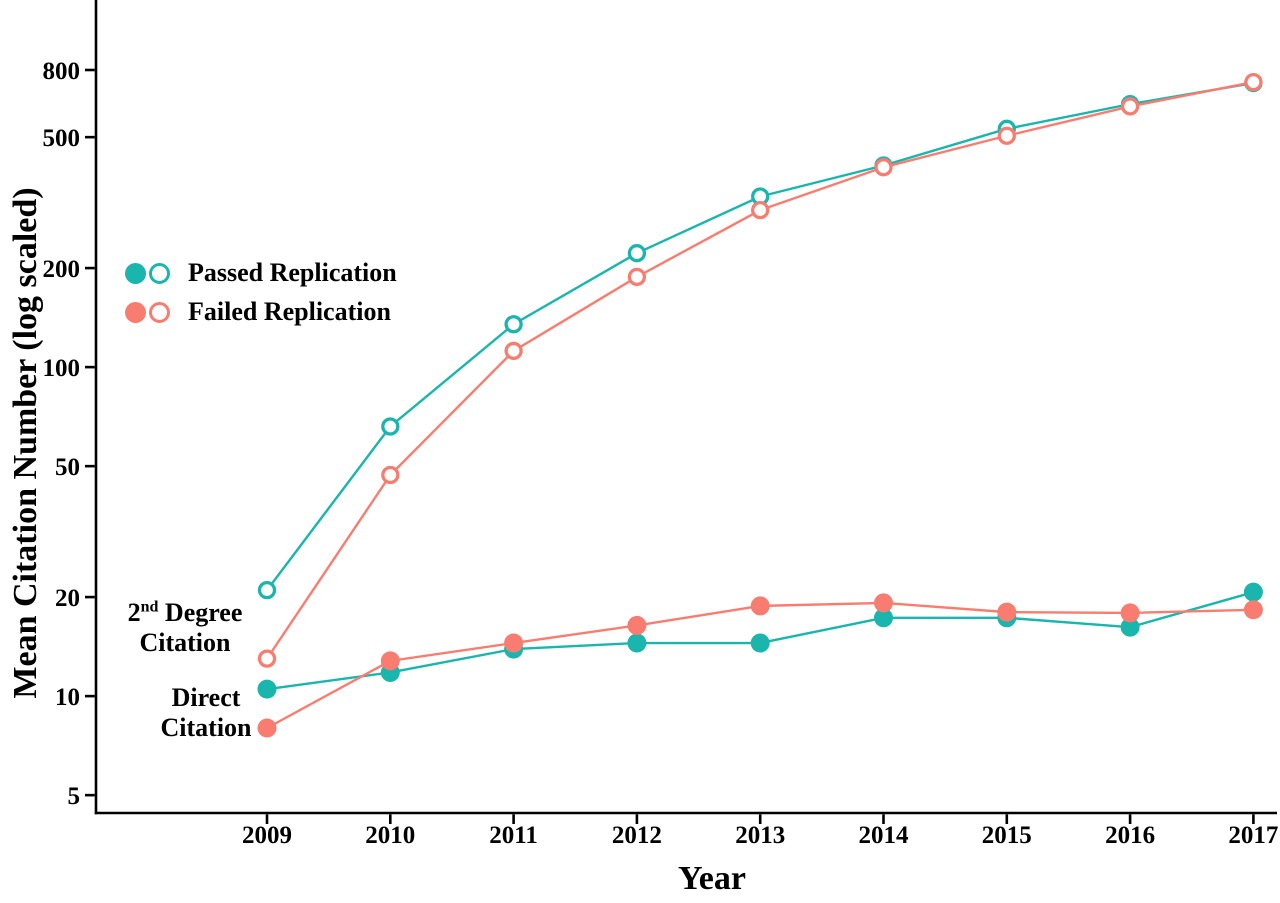 This screenshot has width=1280, height=903. What do you see at coordinates (67, 598) in the screenshot?
I see `y-tick-label: 20` at bounding box center [67, 598].